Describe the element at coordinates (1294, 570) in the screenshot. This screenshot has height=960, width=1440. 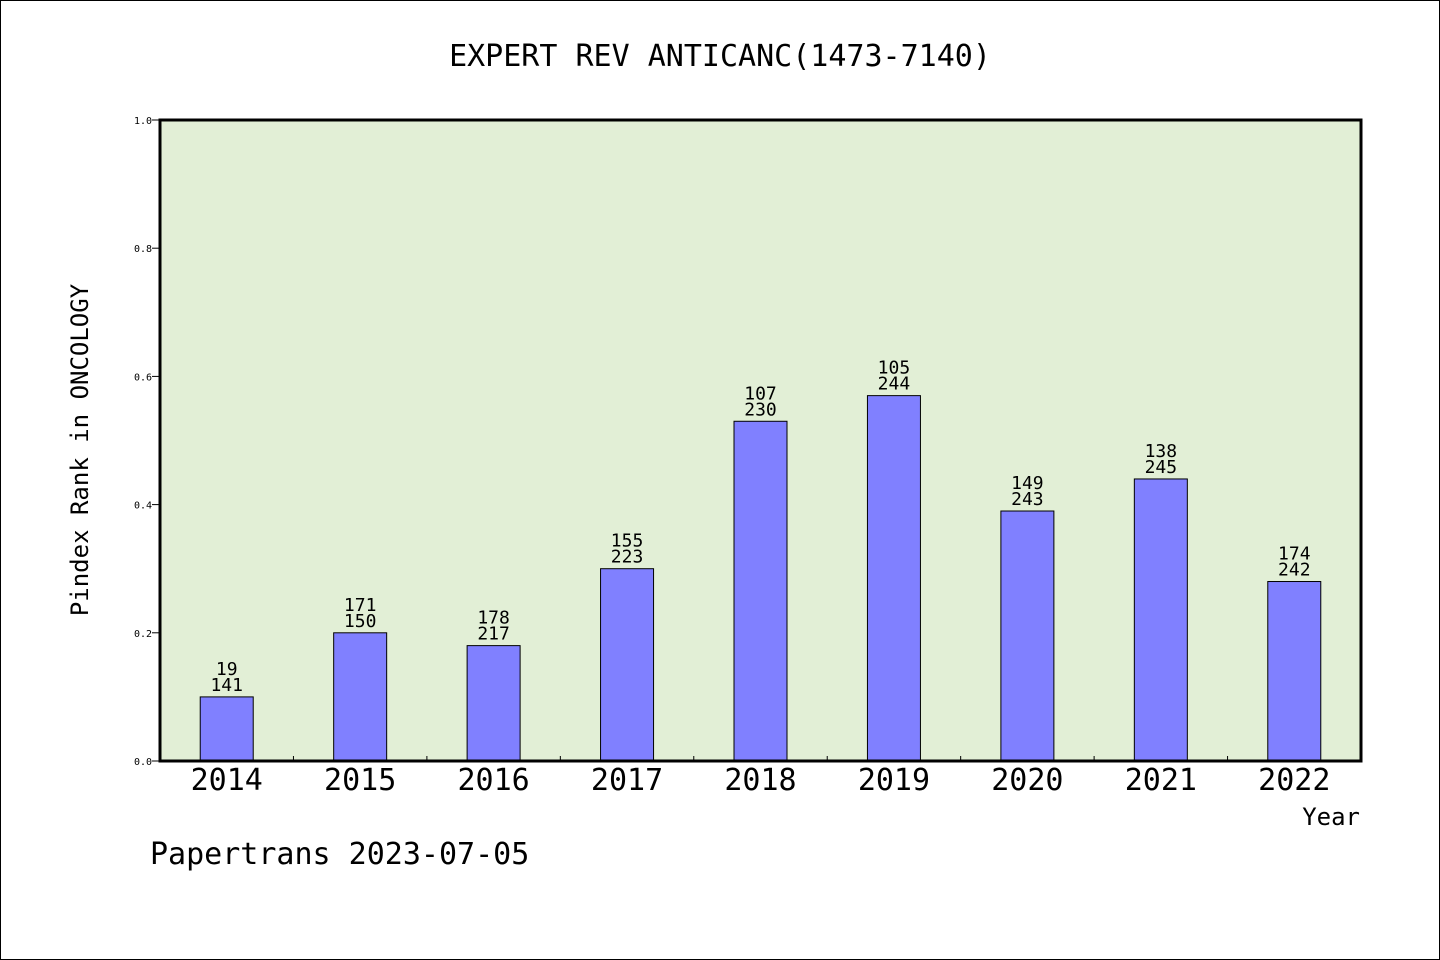
I see `bar-label-bottom-2022: 242` at that location.